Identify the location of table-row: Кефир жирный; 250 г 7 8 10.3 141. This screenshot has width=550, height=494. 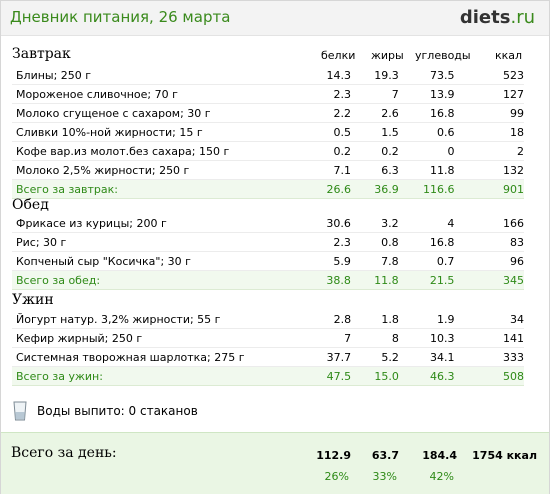
(268, 338).